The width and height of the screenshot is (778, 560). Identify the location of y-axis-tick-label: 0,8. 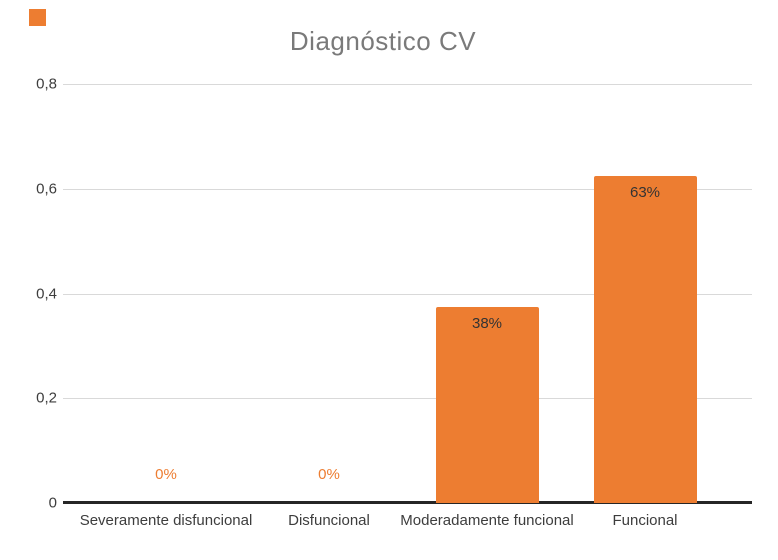
(46, 84).